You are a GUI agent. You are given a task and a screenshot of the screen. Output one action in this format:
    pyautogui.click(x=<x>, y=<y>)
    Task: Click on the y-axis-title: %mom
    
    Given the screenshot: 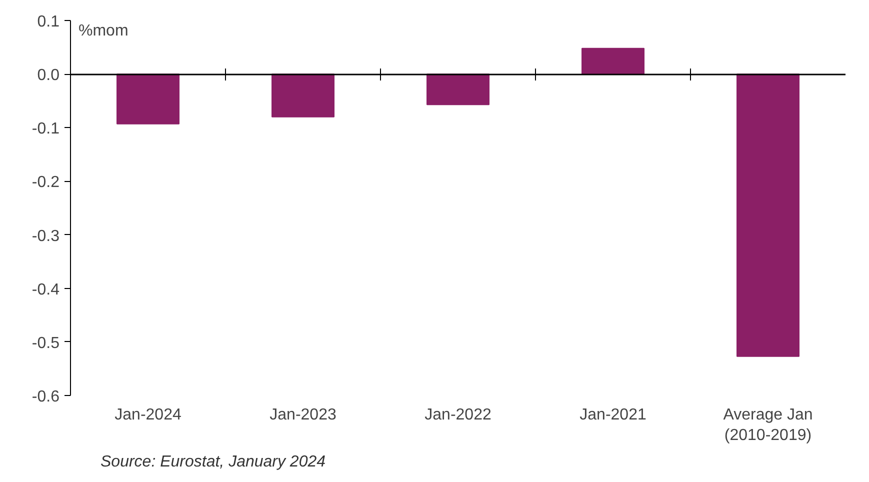 What is the action you would take?
    pyautogui.click(x=103, y=31)
    